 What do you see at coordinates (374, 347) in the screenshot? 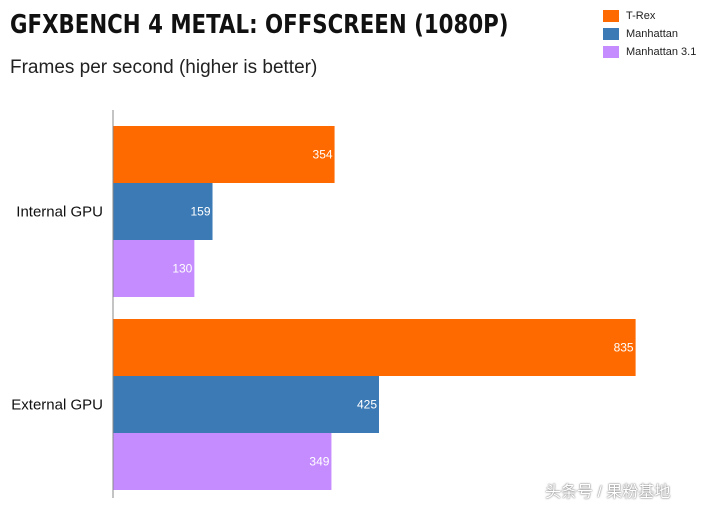
I see `bar-external-gpu-t-rex` at bounding box center [374, 347].